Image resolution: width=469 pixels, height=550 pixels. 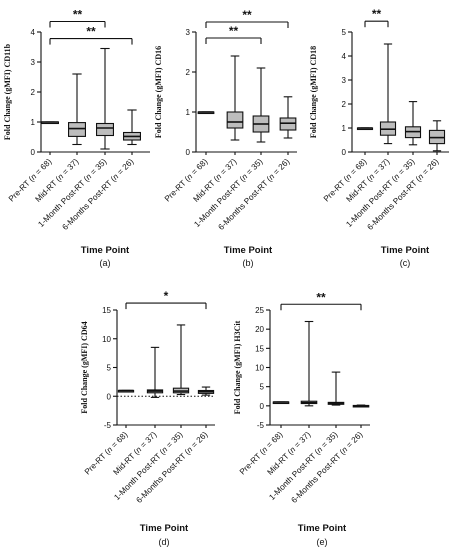 What do you see at coordinates (158, 92) in the screenshot?
I see `y-axis-title: Fold Change (gMFI) CD16` at bounding box center [158, 92].